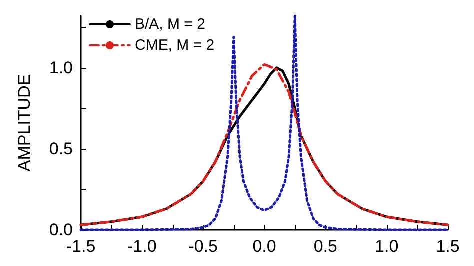 The width and height of the screenshot is (474, 266). What do you see at coordinates (61, 230) in the screenshot?
I see `y-tick-label: 0.0` at bounding box center [61, 230].